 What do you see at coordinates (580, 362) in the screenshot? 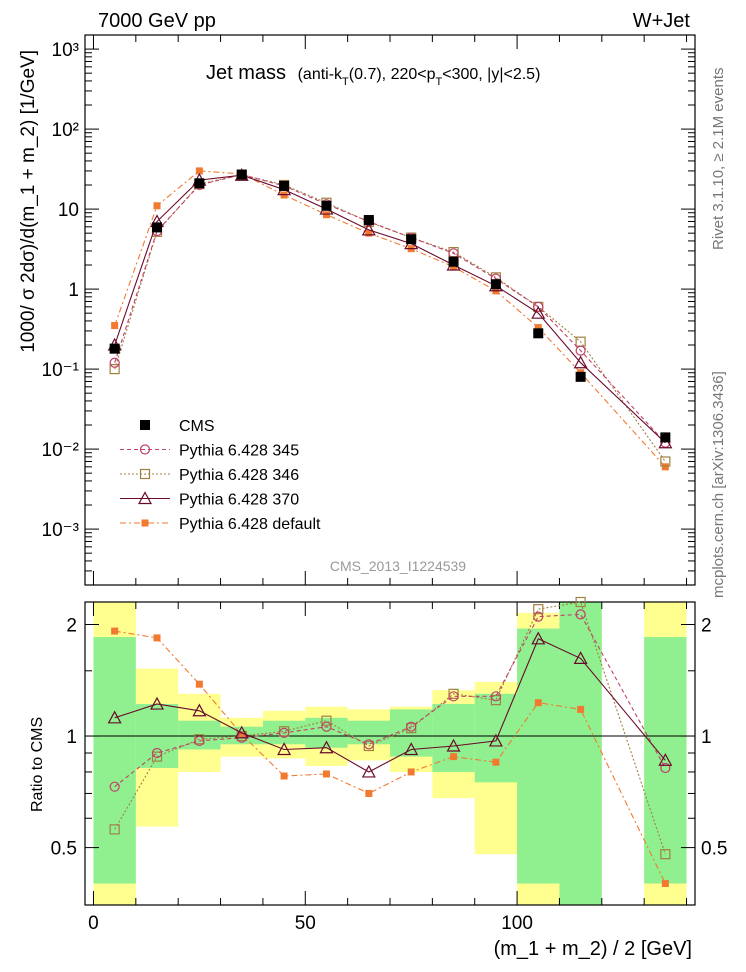
I see `main-point-p370` at bounding box center [580, 362].